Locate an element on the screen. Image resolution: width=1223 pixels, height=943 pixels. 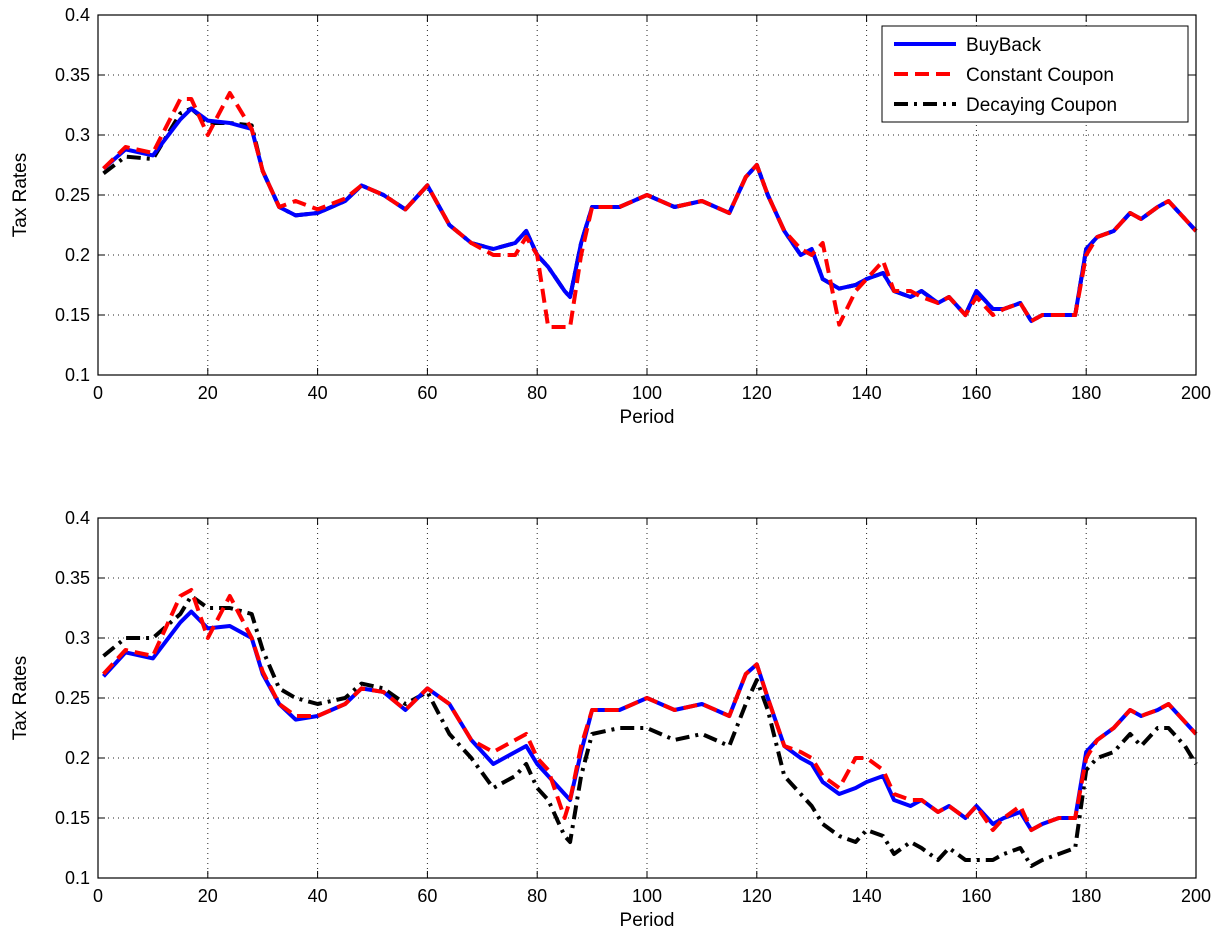
legend: BuyBack Constant Coupon Decaying Coupon is located at coordinates (1035, 74).